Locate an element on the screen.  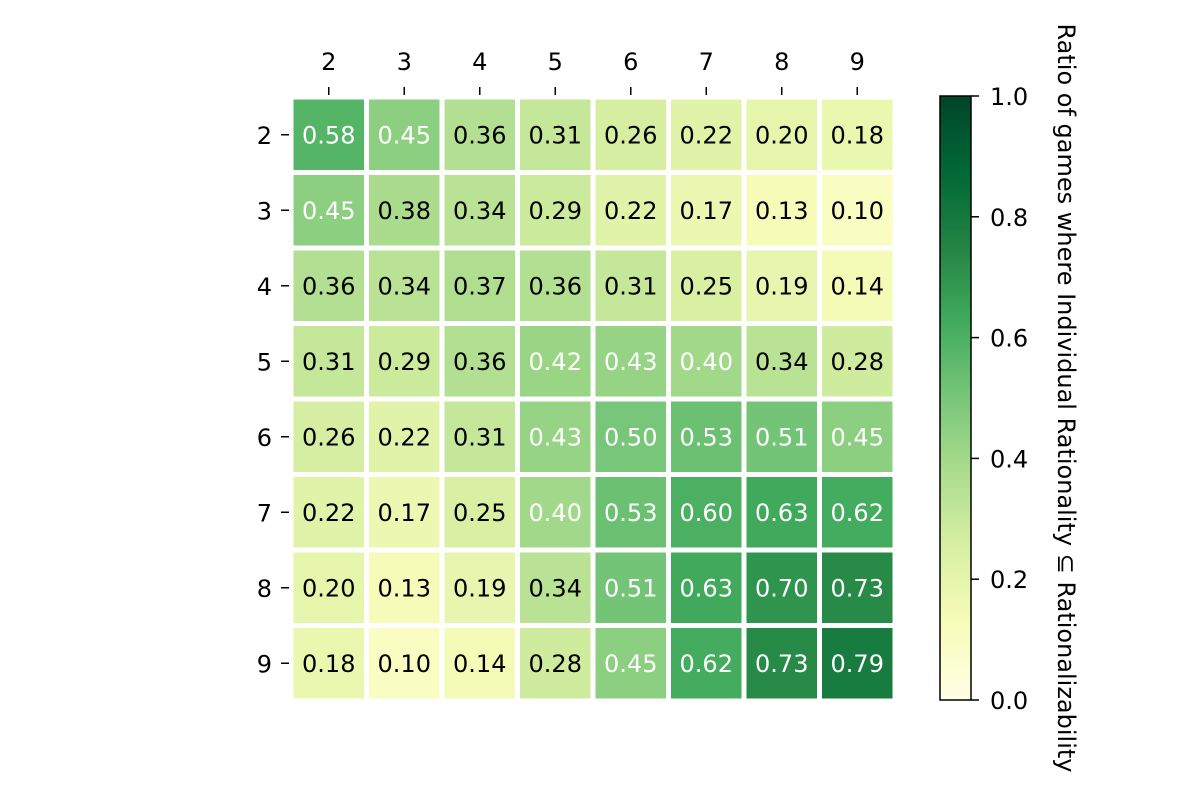
y-tick-label: 9 is located at coordinates (264, 664).